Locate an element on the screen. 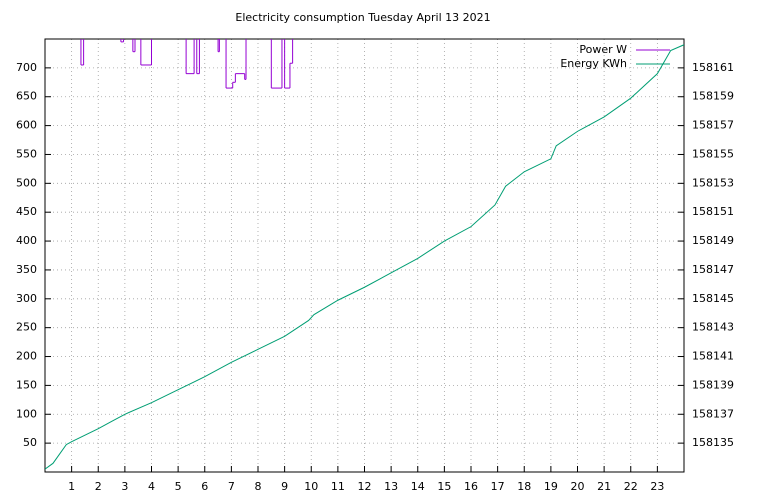 The width and height of the screenshot is (768, 500). x-tick-label: 11 is located at coordinates (338, 486).